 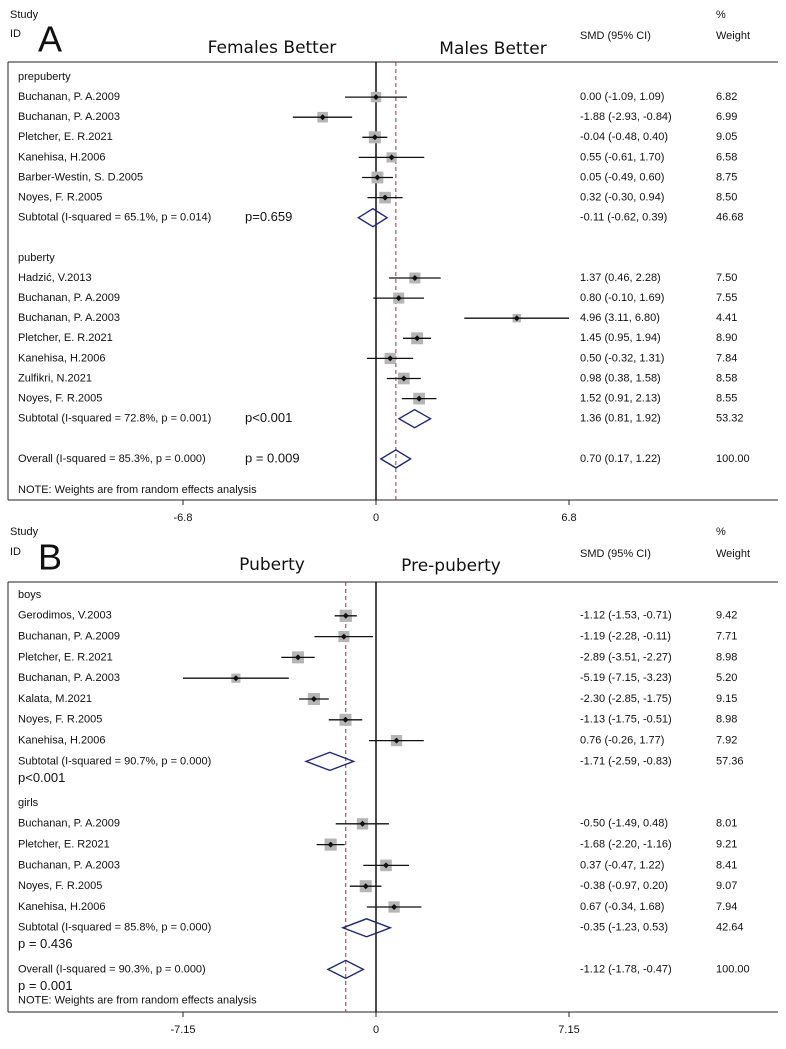 What do you see at coordinates (268, 216) in the screenshot?
I see `p-value-label: p=0.659` at bounding box center [268, 216].